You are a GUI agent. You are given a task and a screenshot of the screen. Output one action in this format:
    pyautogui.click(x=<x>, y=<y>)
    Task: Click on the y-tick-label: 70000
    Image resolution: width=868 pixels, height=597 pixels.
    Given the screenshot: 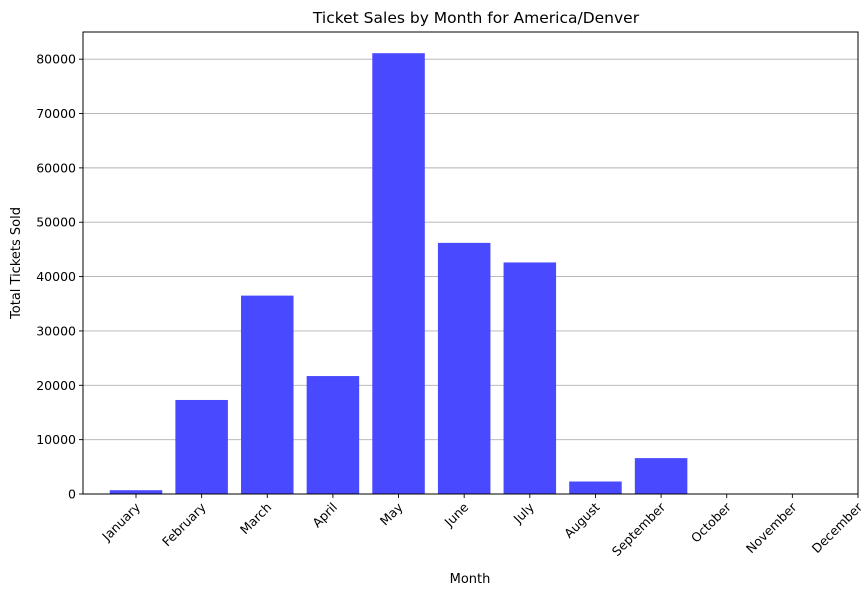 What is the action you would take?
    pyautogui.click(x=56, y=113)
    